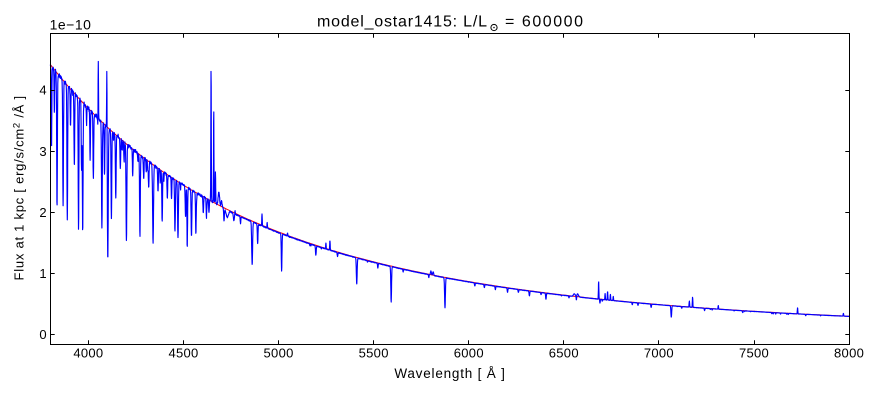 The height and width of the screenshot is (400, 880). Describe the element at coordinates (564, 352) in the screenshot. I see `svg-text: 6500` at that location.